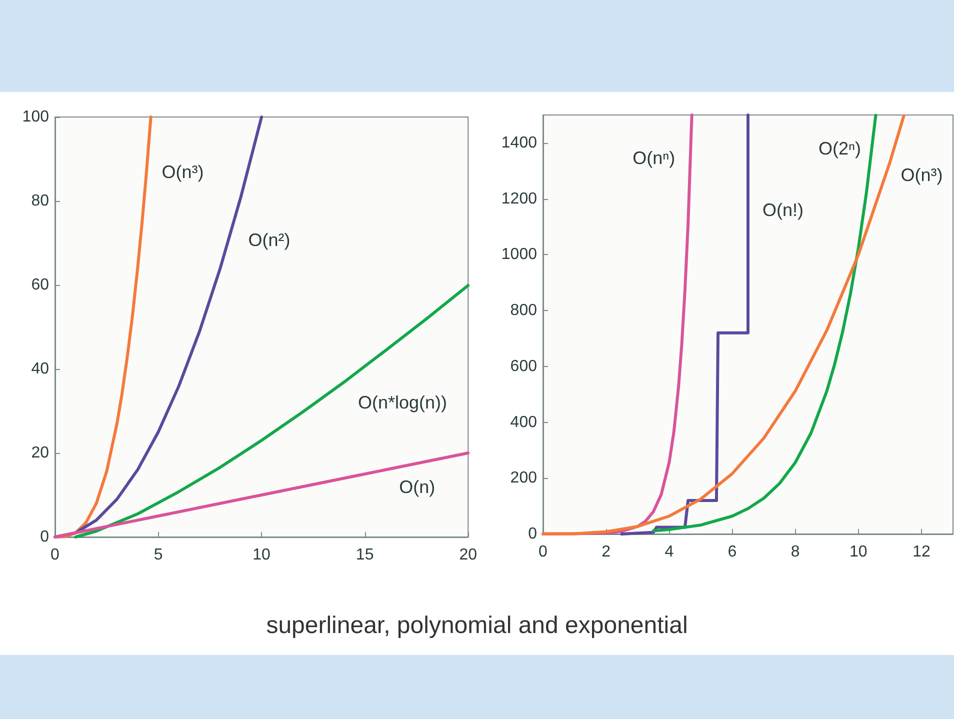 The height and width of the screenshot is (719, 954). What do you see at coordinates (40, 285) in the screenshot?
I see `y-tick-label: 60` at bounding box center [40, 285].